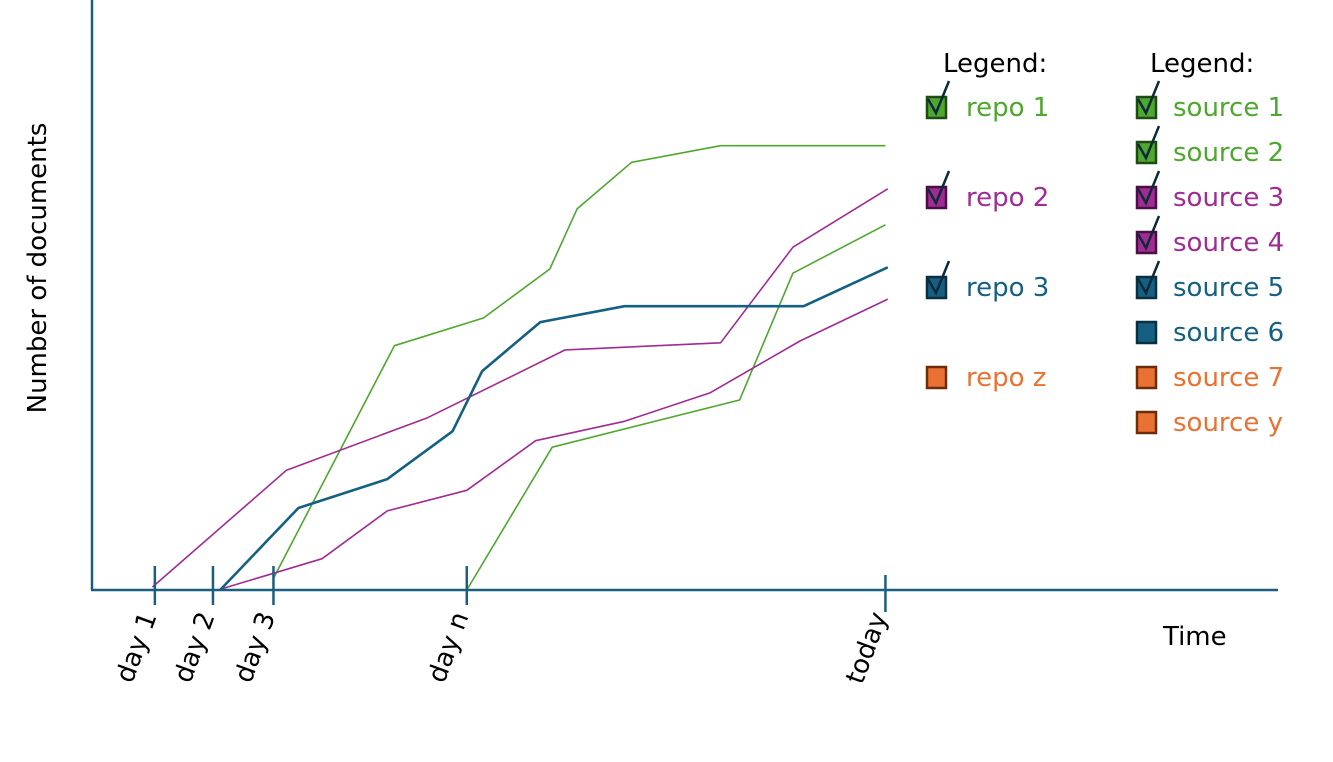 The height and width of the screenshot is (762, 1333). I want to click on y-axis-label: Number of documents, so click(38, 268).